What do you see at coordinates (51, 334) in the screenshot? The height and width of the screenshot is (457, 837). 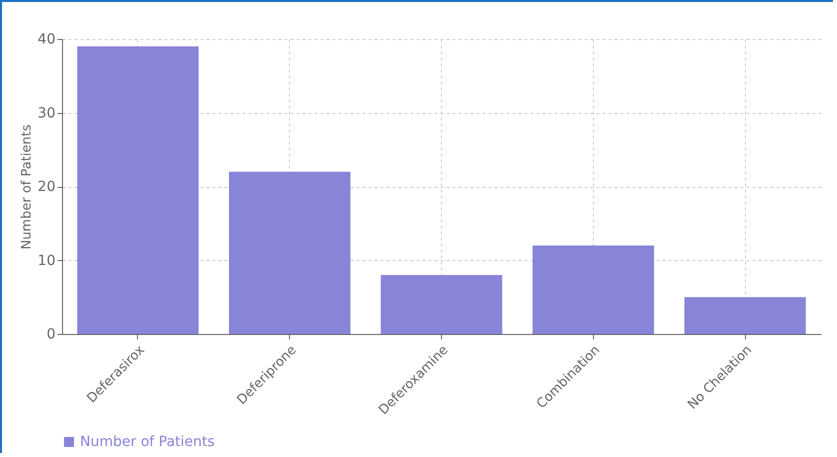 I see `y-tick-label: 0` at bounding box center [51, 334].